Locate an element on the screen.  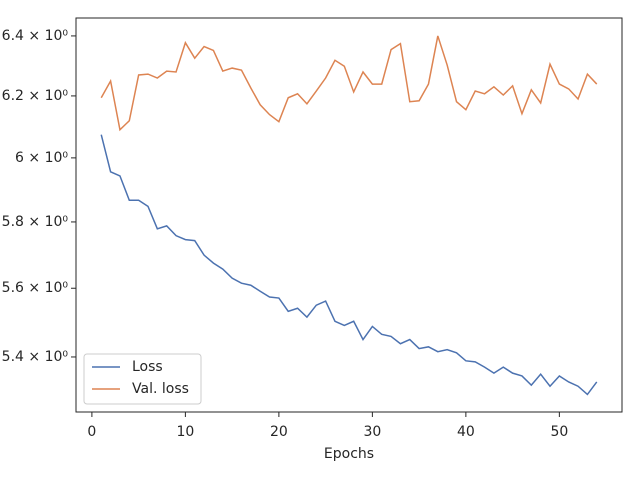
x-axis-label: Epochs is located at coordinates (349, 454).